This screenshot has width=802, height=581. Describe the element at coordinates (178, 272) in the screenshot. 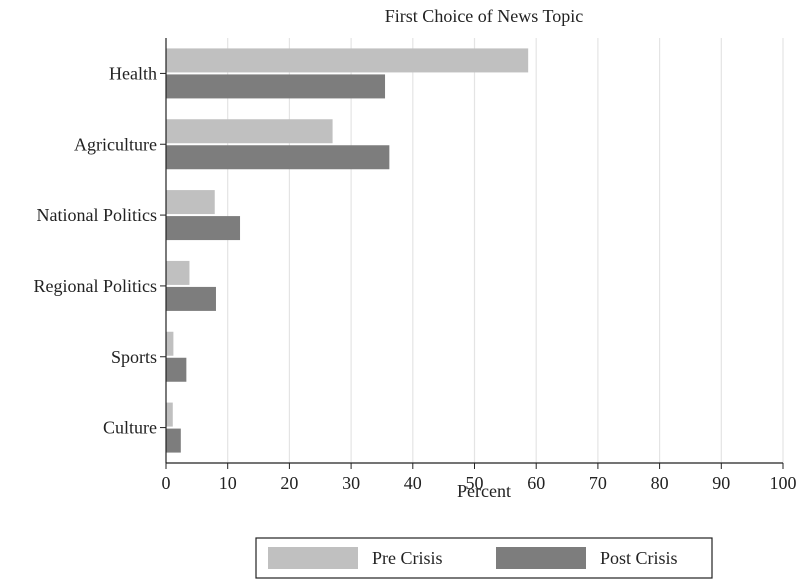

I see `bar-pre-crisis-regional-politics` at that location.